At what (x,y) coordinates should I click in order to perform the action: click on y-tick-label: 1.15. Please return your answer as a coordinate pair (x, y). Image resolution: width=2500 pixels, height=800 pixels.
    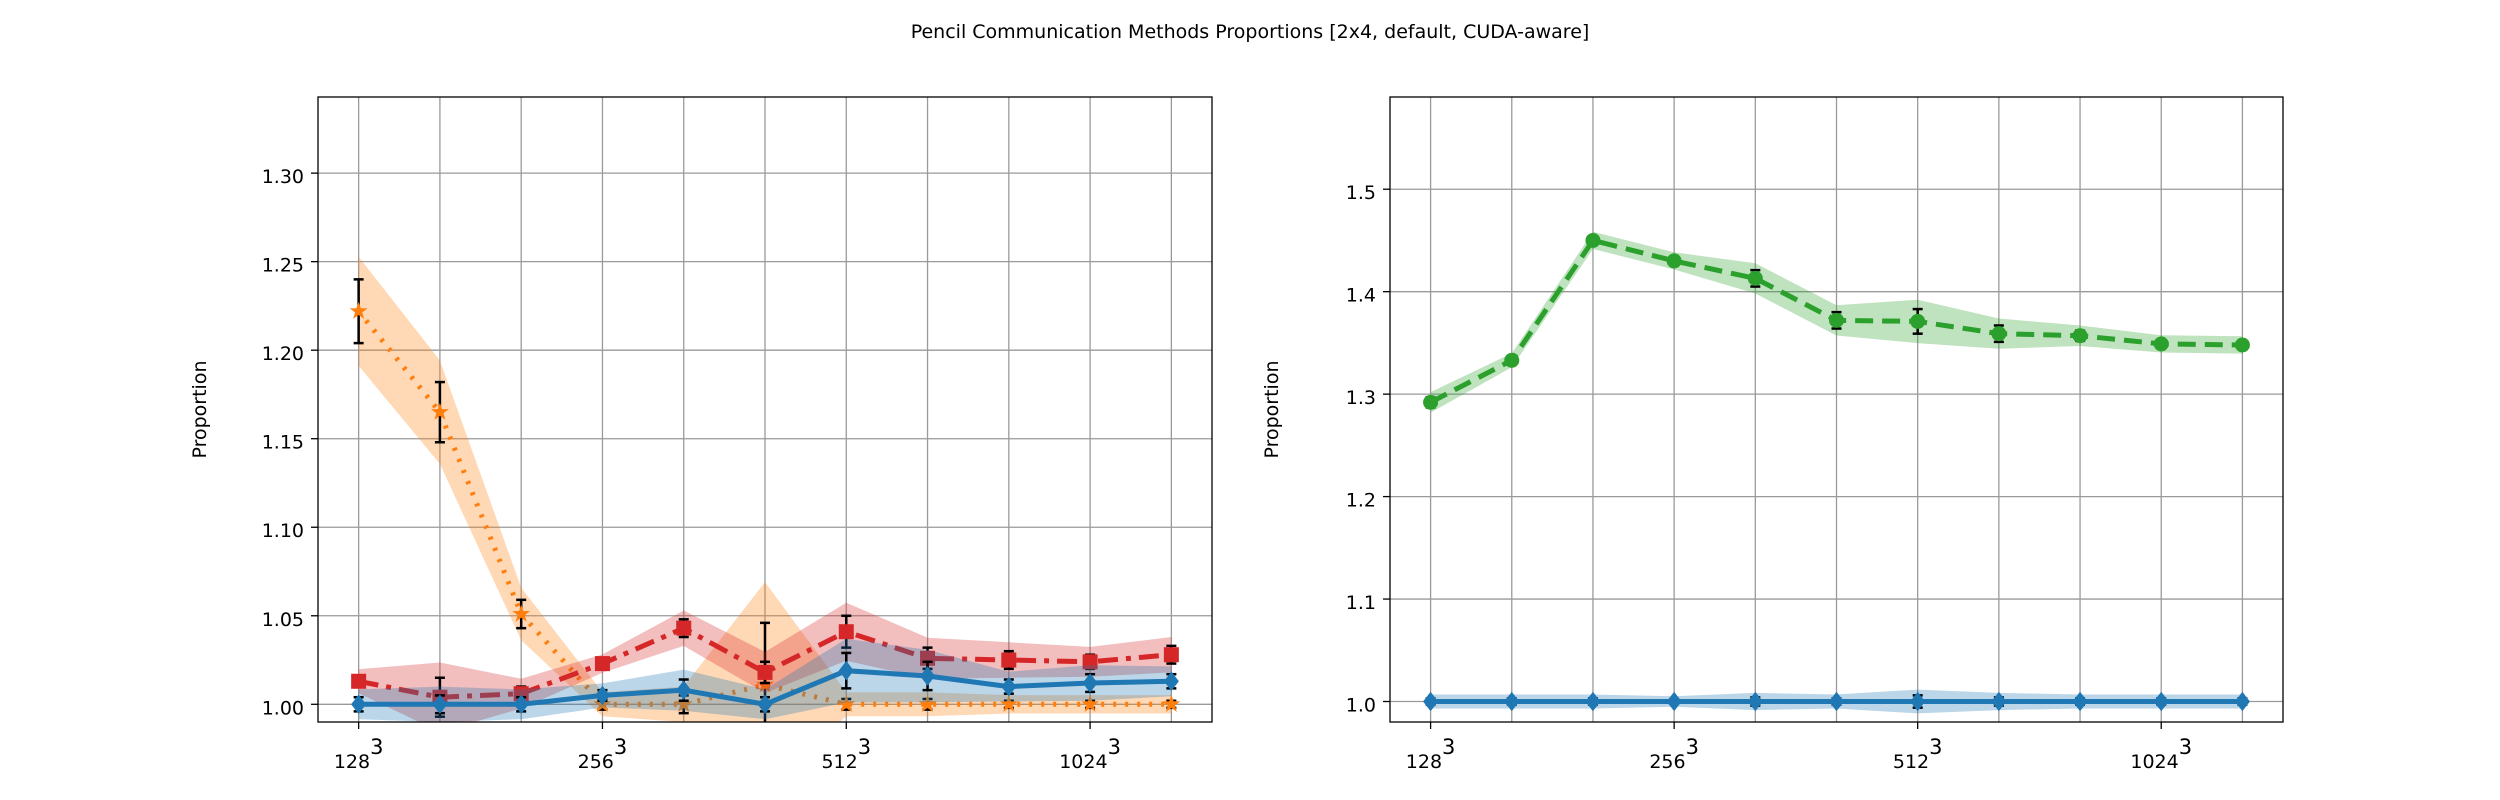
    Looking at the image, I should click on (283, 443).